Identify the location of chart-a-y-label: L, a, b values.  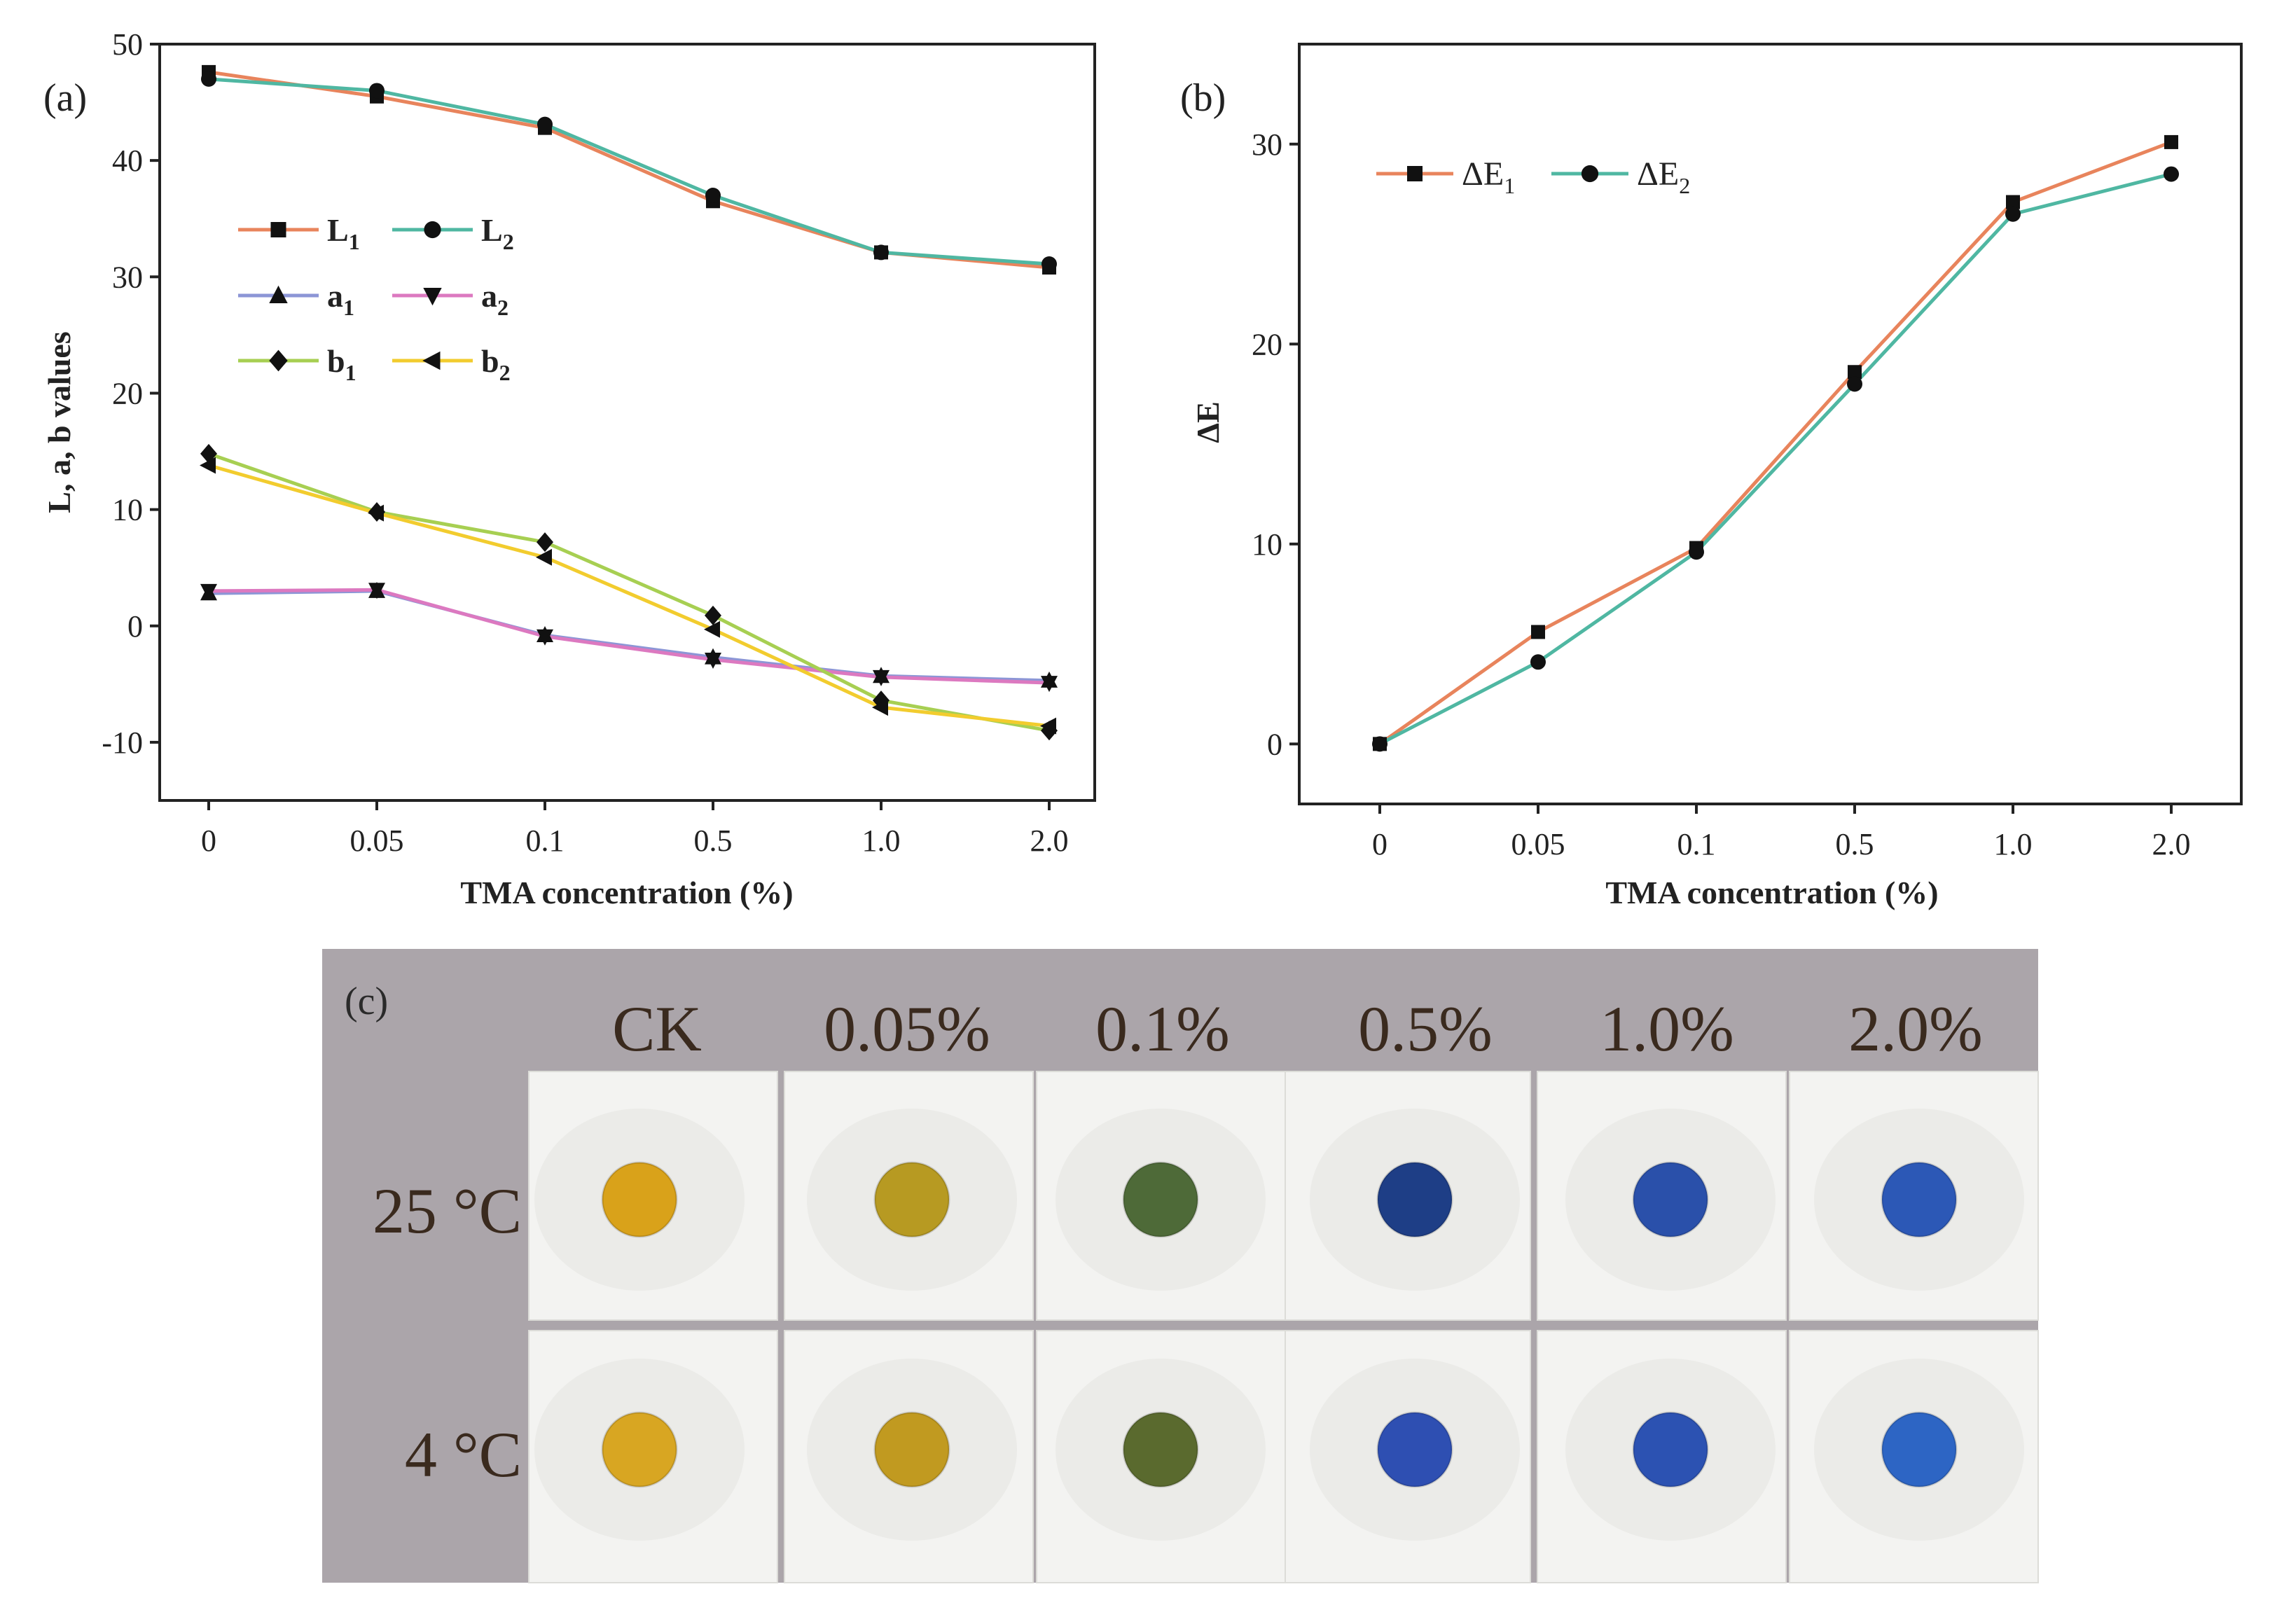
(59, 422).